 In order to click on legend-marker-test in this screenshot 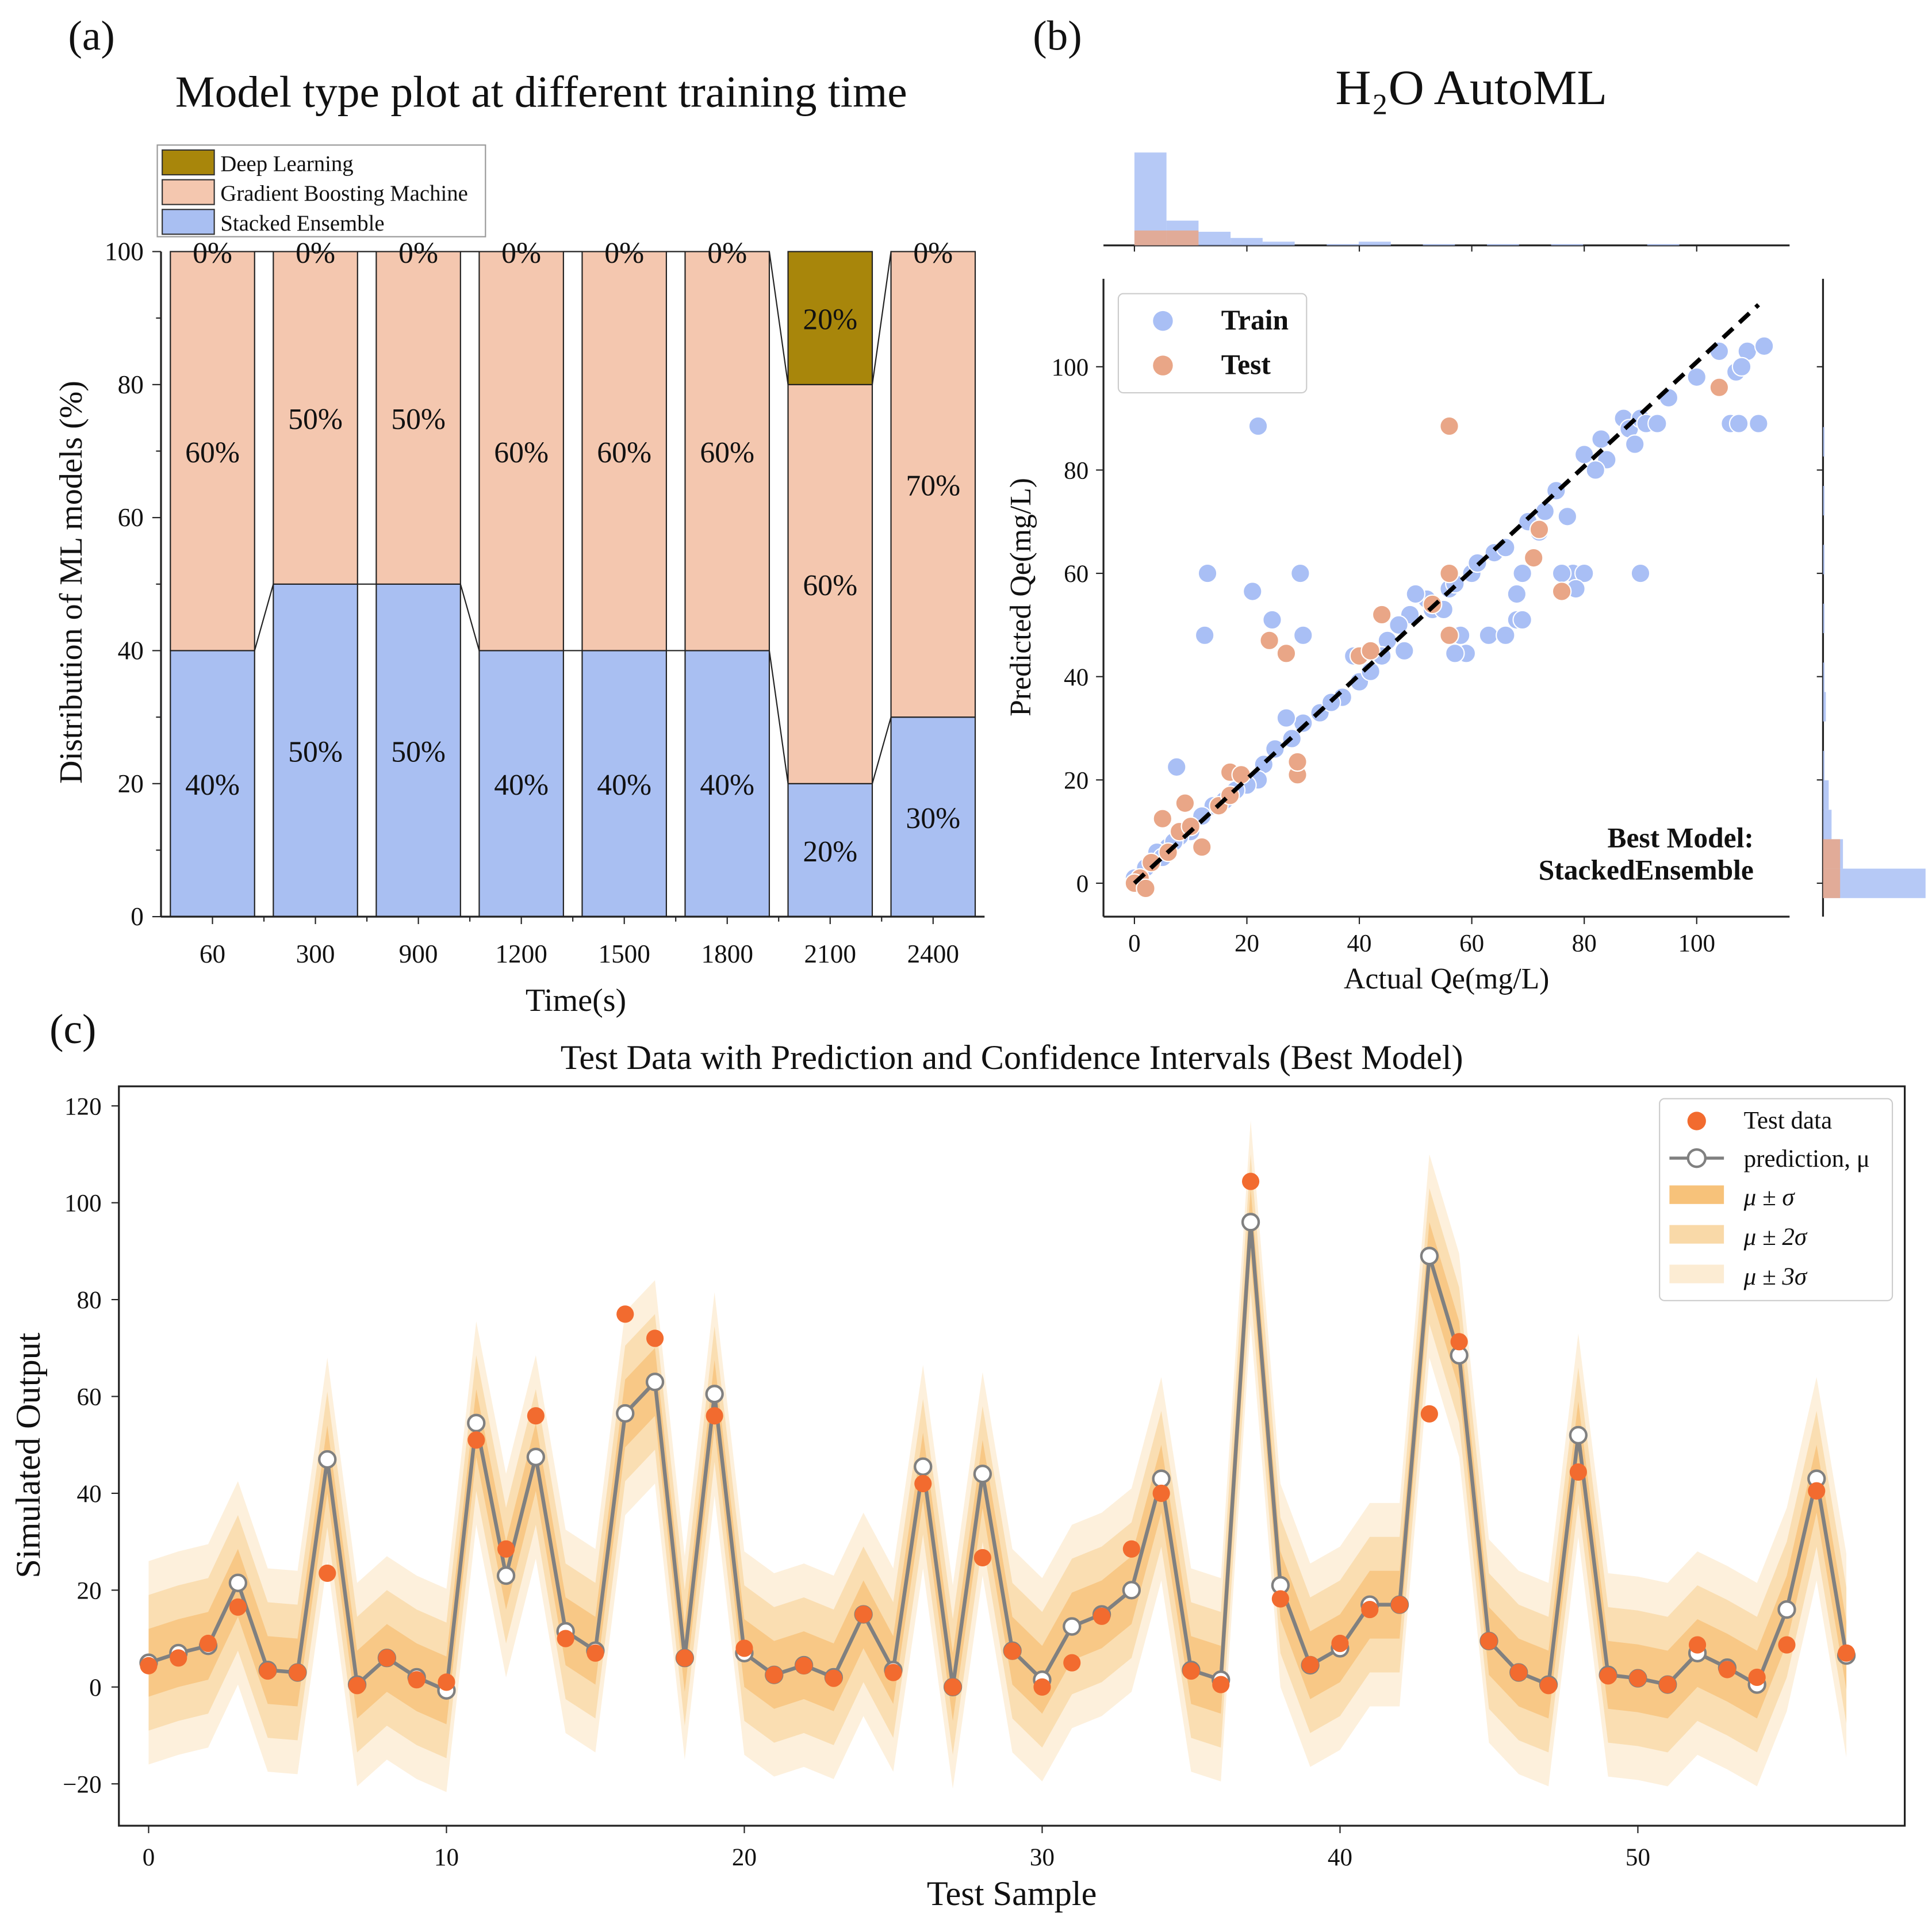, I will do `click(1163, 365)`.